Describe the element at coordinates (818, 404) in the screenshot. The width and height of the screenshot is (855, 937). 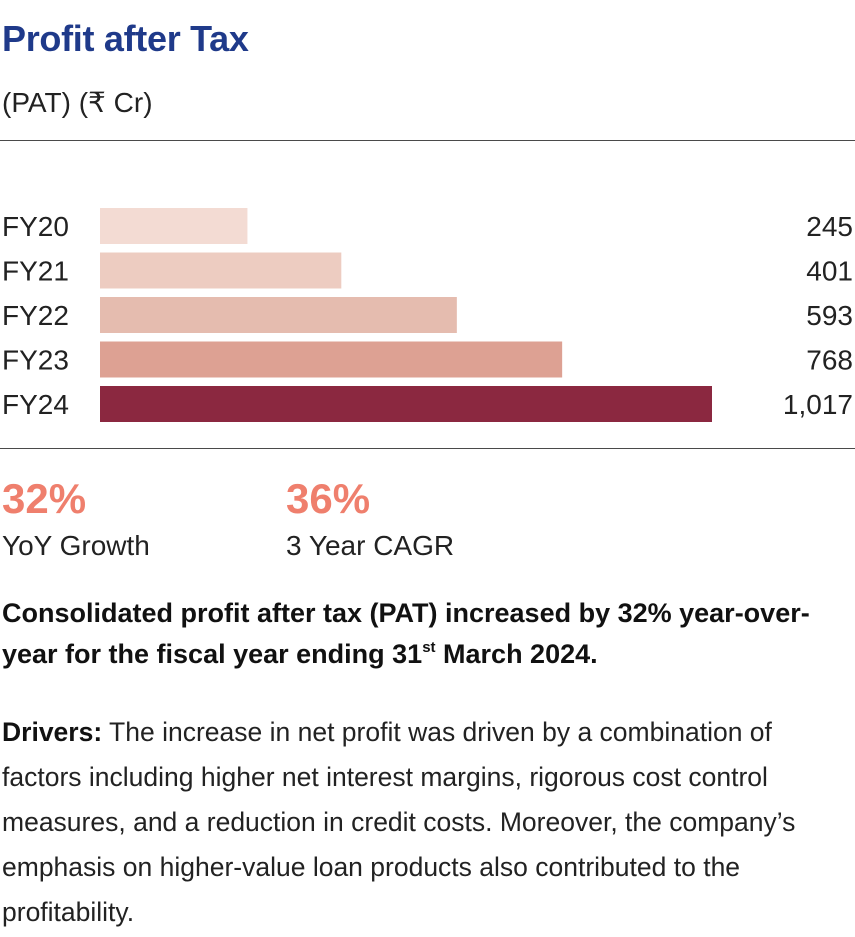
I see `value-label-fy24: 1,017` at that location.